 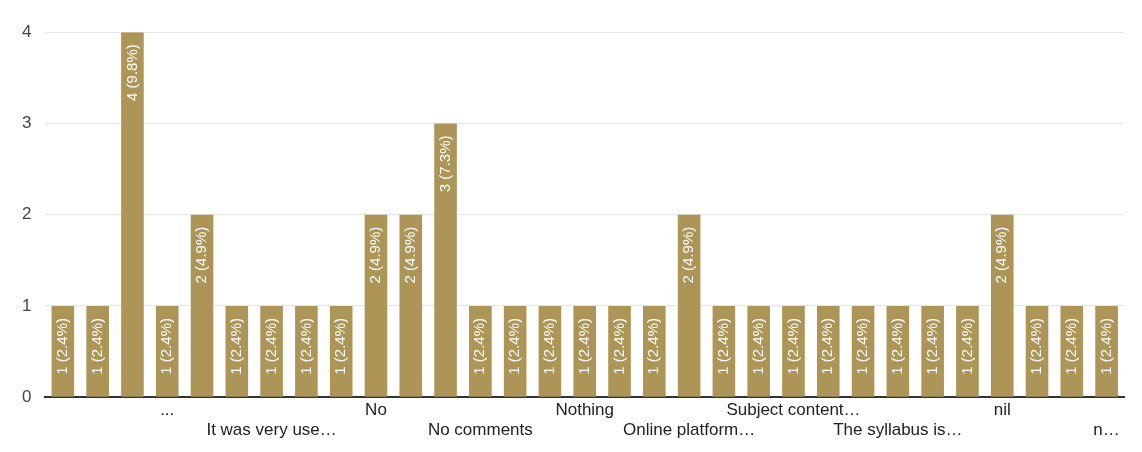 I want to click on y-tick-label: 4, so click(x=26, y=31).